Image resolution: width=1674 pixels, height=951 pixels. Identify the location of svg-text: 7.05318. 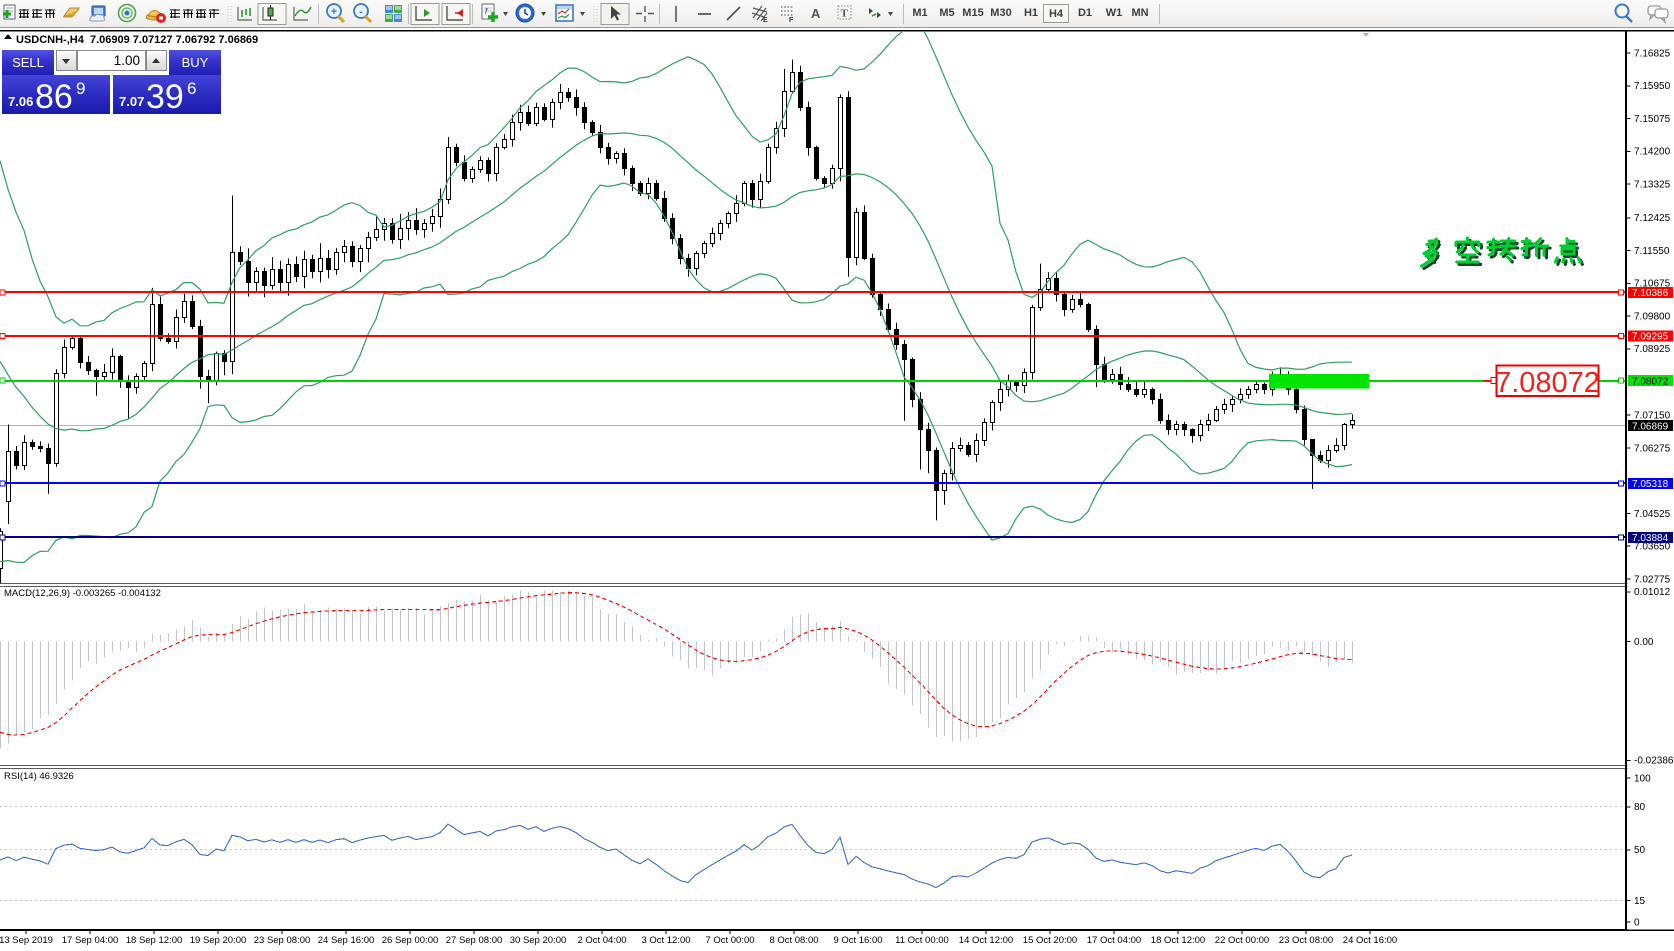
(1650, 484).